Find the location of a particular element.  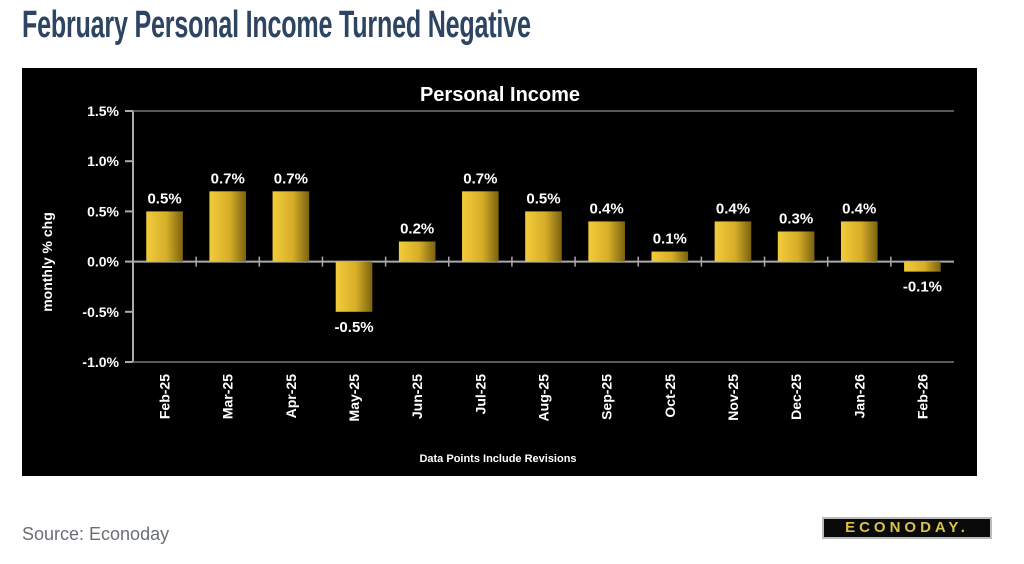

x-tick-label: Aug-25 is located at coordinates (544, 398).